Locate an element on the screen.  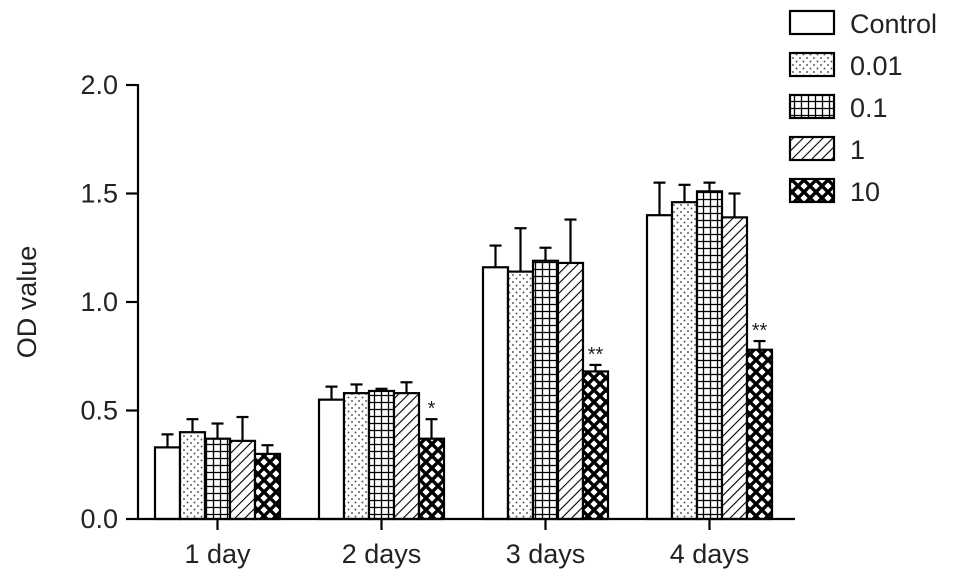
bar-group-3: ** is located at coordinates (545, 369).